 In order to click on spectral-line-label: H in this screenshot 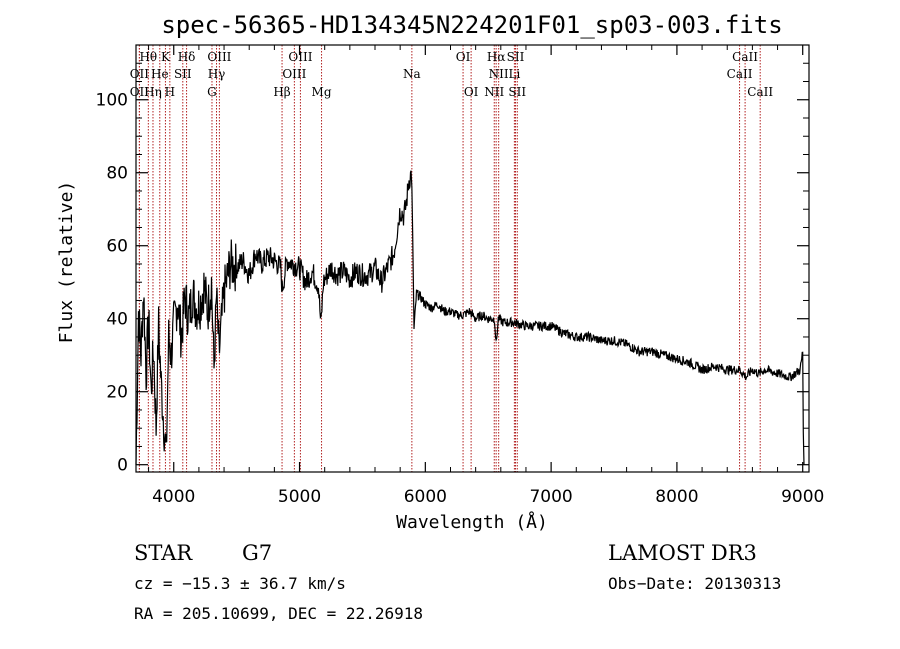, I will do `click(170, 92)`.